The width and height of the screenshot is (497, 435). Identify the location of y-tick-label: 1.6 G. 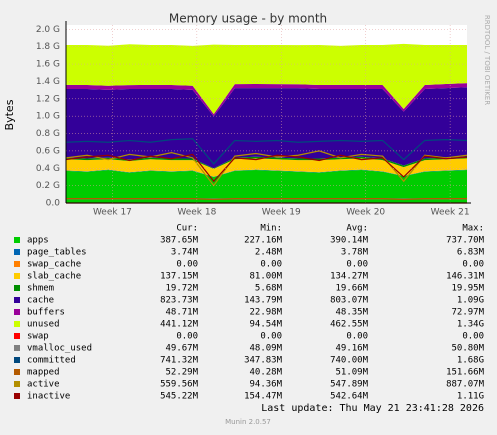
(48, 65).